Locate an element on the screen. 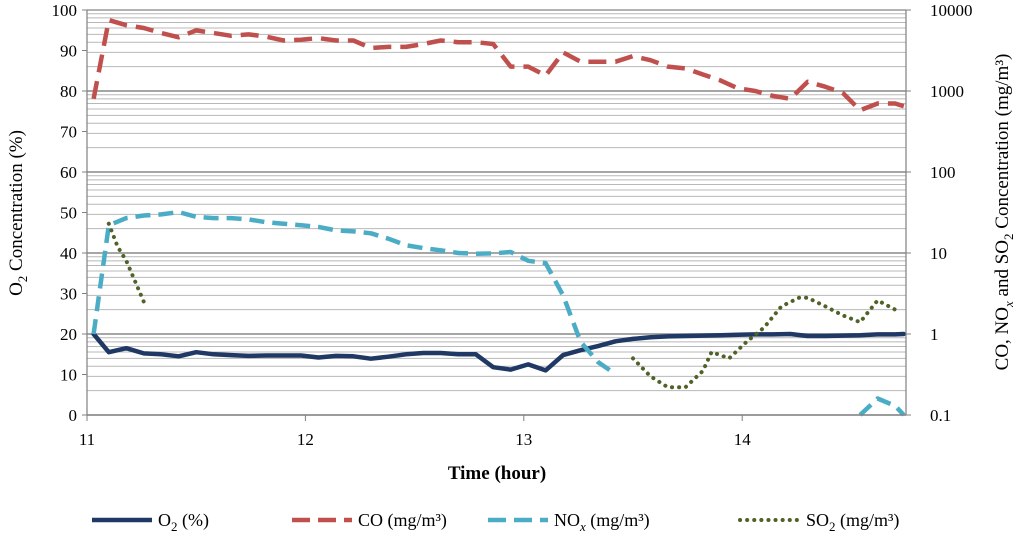  legend-label-o2: O2 (%) is located at coordinates (183, 522).